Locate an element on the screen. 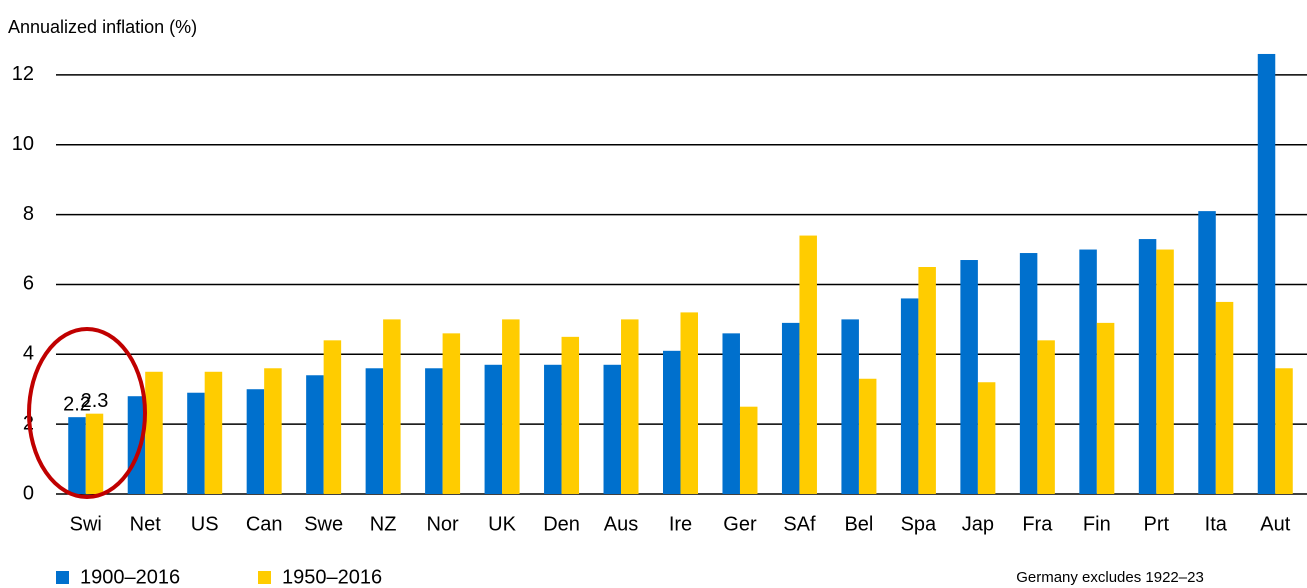  x-tick-label: UK is located at coordinates (502, 524).